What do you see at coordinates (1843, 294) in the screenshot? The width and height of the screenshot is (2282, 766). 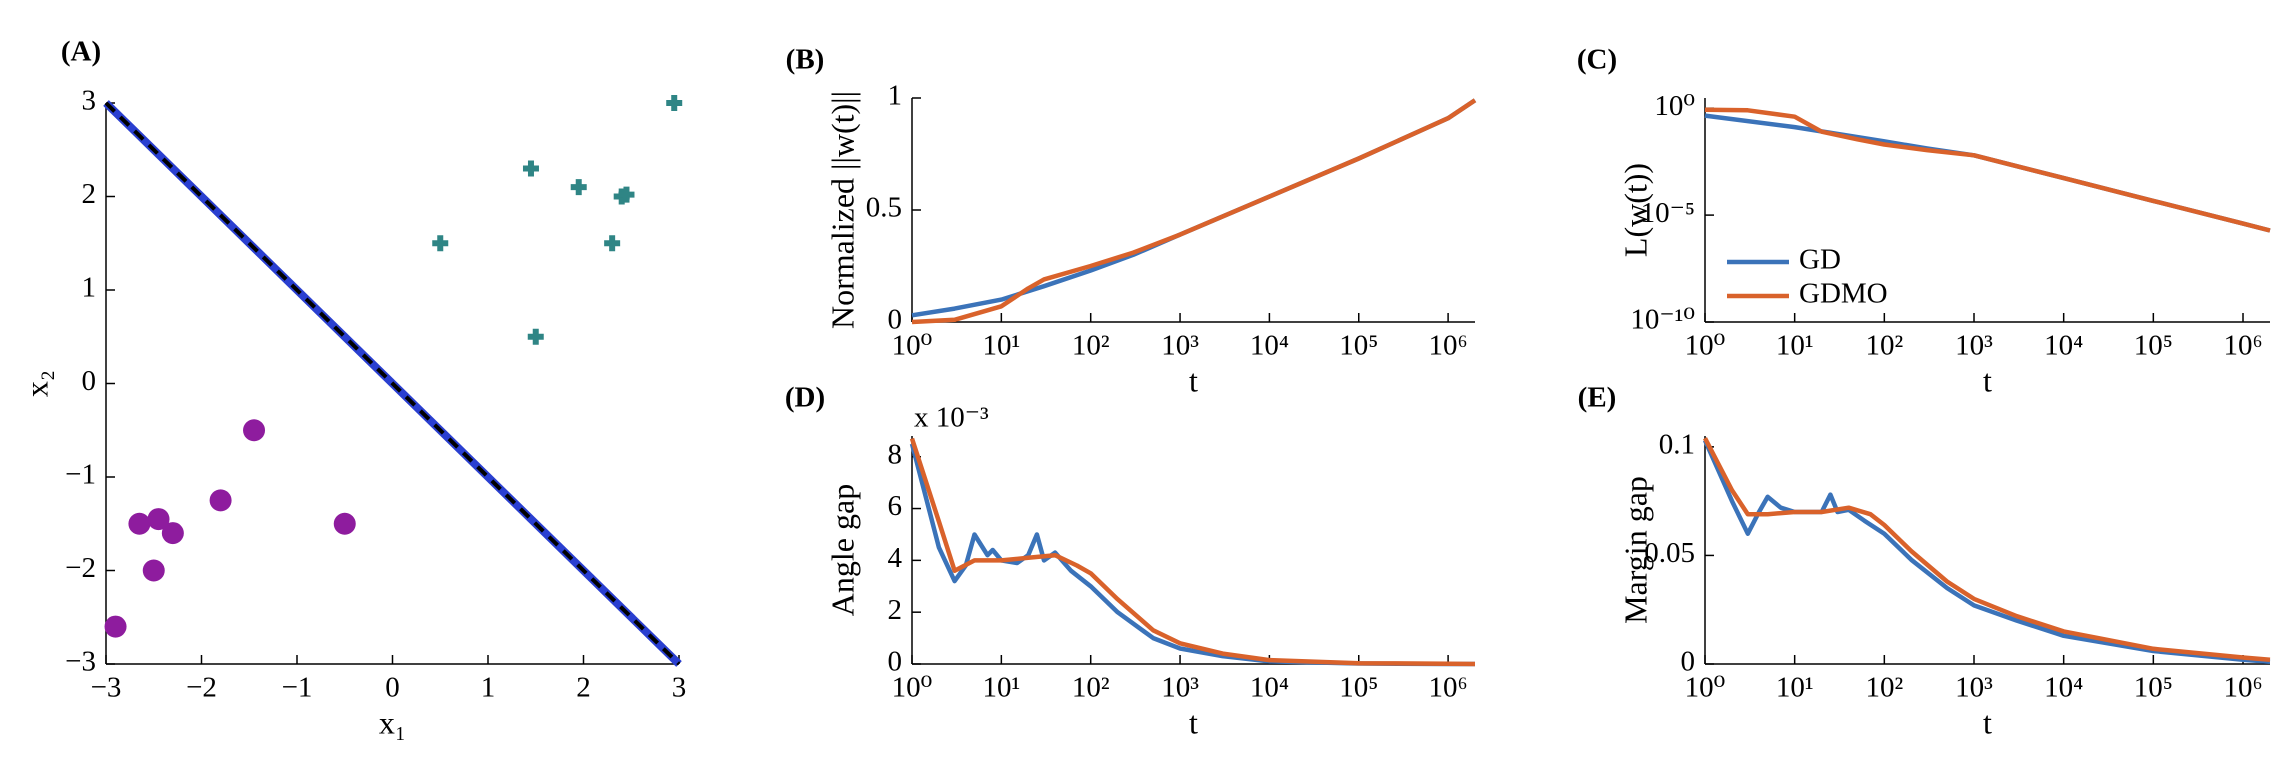 I see `legend-label: GDMO` at bounding box center [1843, 294].